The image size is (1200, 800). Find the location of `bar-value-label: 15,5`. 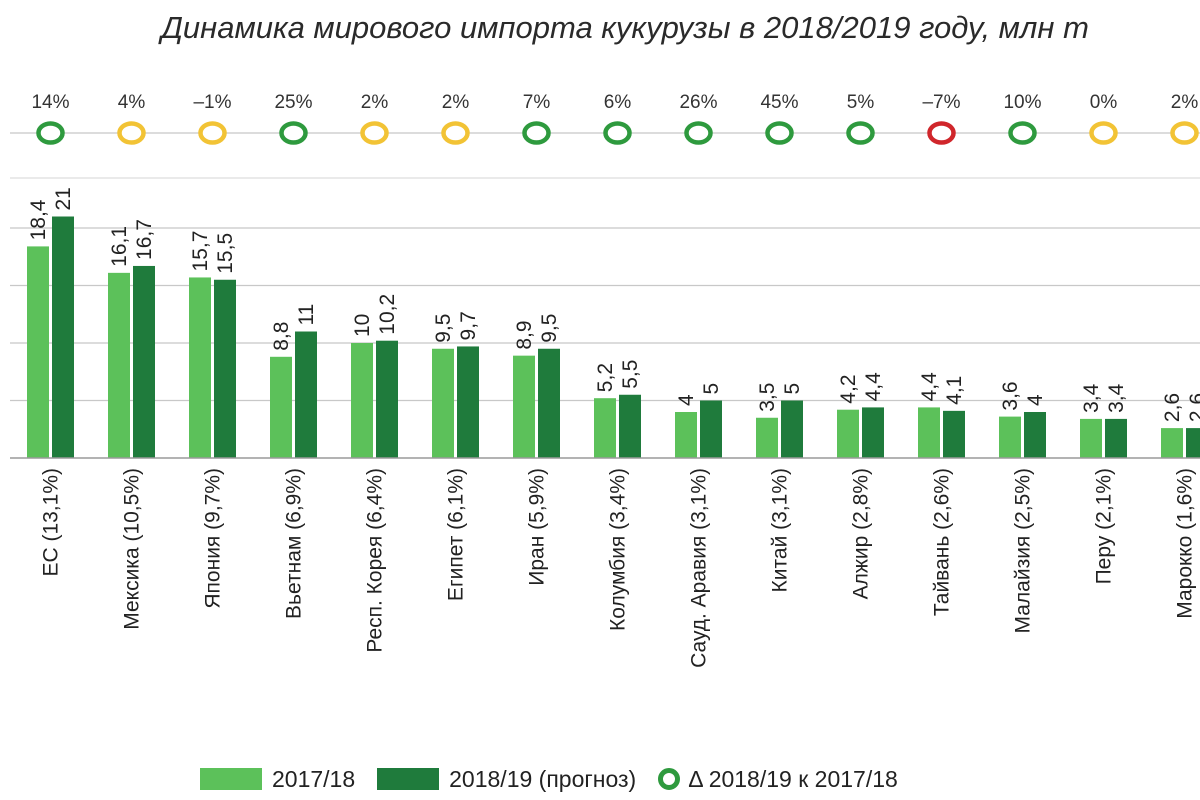

bar-value-label: 15,5 is located at coordinates (225, 253).